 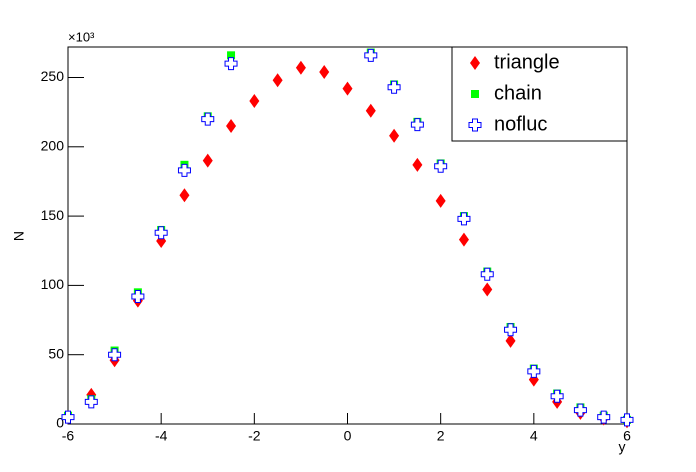 What do you see at coordinates (622, 447) in the screenshot?
I see `x-axis-label: y` at bounding box center [622, 447].